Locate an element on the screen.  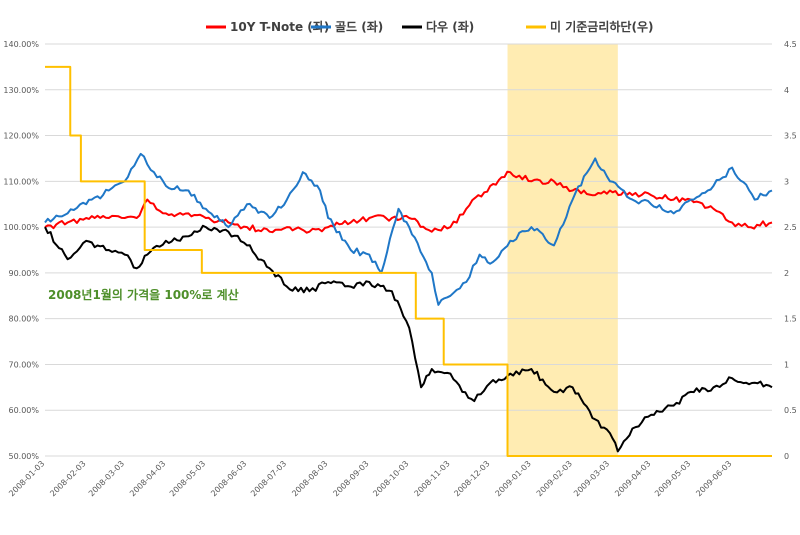
left-tick-label: 70.00% is located at coordinates (23, 364).